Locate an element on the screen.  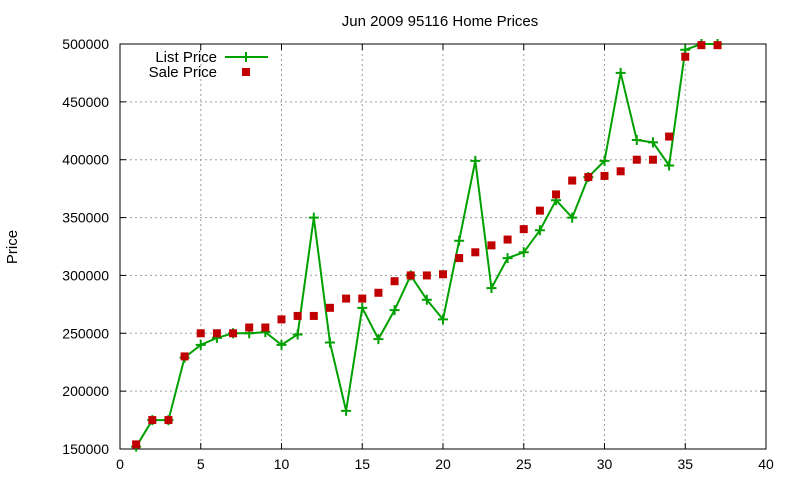
x-tick-label: 5 is located at coordinates (201, 464).